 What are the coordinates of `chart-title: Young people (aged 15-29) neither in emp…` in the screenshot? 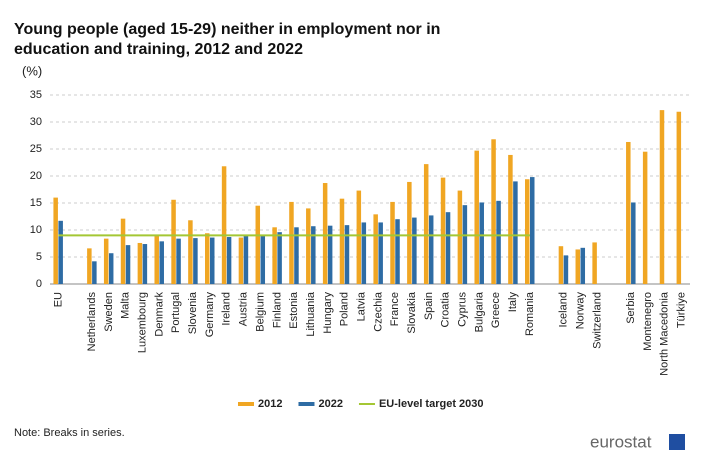 It's located at (227, 29).